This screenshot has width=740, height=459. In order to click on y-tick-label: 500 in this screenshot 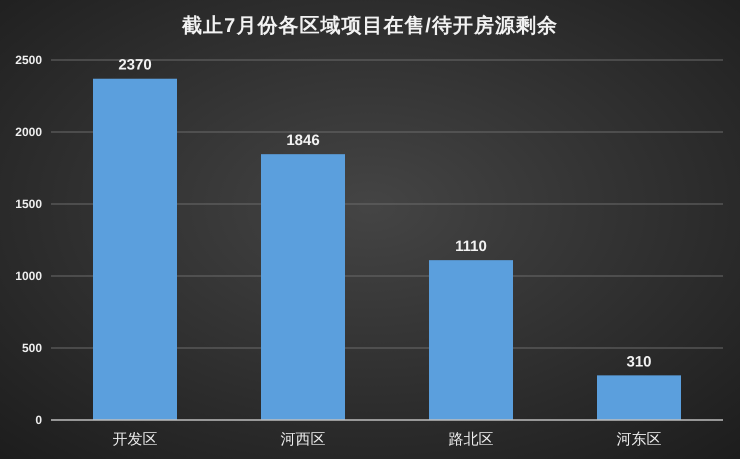, I will do `click(32, 348)`.